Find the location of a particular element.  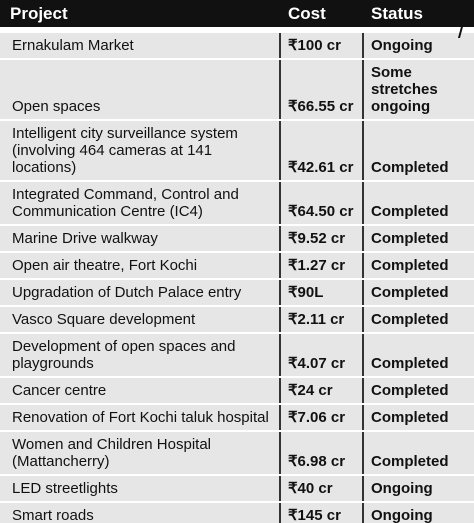

cost-cell: ₹145 cr is located at coordinates (321, 512).